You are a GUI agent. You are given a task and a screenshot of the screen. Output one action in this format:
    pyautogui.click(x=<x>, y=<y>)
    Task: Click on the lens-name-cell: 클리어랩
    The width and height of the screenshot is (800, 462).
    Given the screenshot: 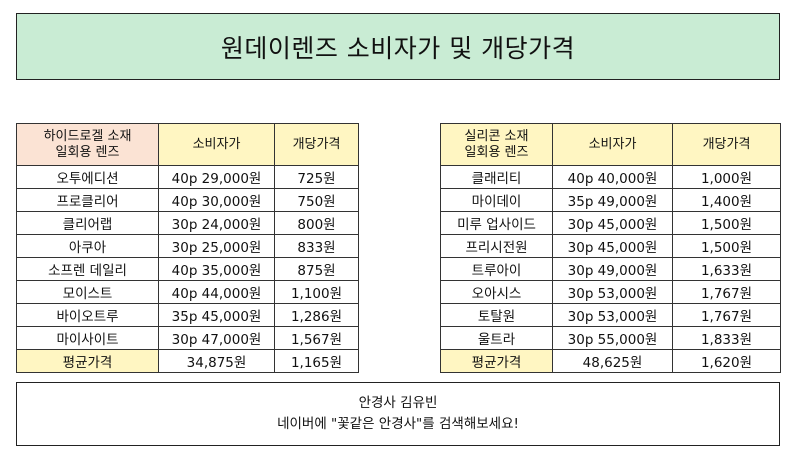 What is the action you would take?
    pyautogui.click(x=87, y=223)
    